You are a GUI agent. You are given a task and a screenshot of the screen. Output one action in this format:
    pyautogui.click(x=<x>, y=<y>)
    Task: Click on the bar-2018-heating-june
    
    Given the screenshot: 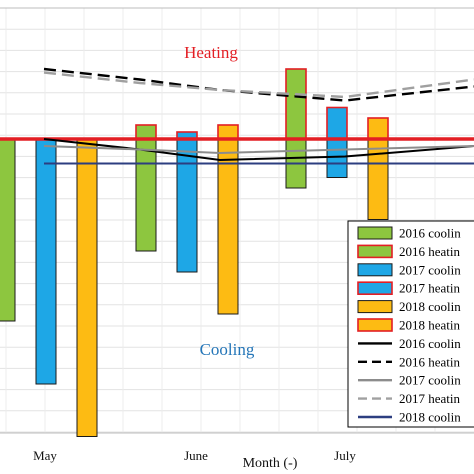 What is the action you would take?
    pyautogui.click(x=228, y=132)
    